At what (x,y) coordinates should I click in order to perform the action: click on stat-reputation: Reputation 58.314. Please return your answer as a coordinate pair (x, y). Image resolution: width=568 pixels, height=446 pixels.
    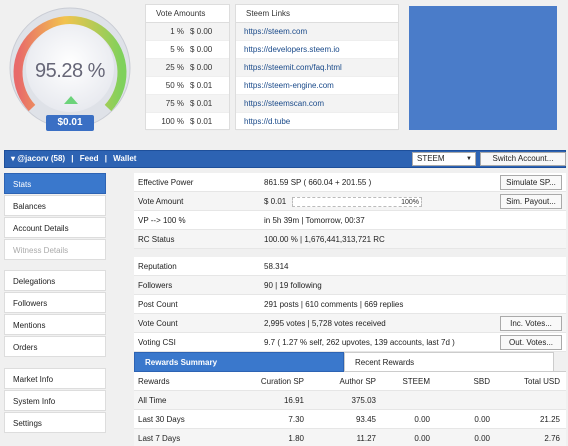
    Looking at the image, I should click on (350, 266).